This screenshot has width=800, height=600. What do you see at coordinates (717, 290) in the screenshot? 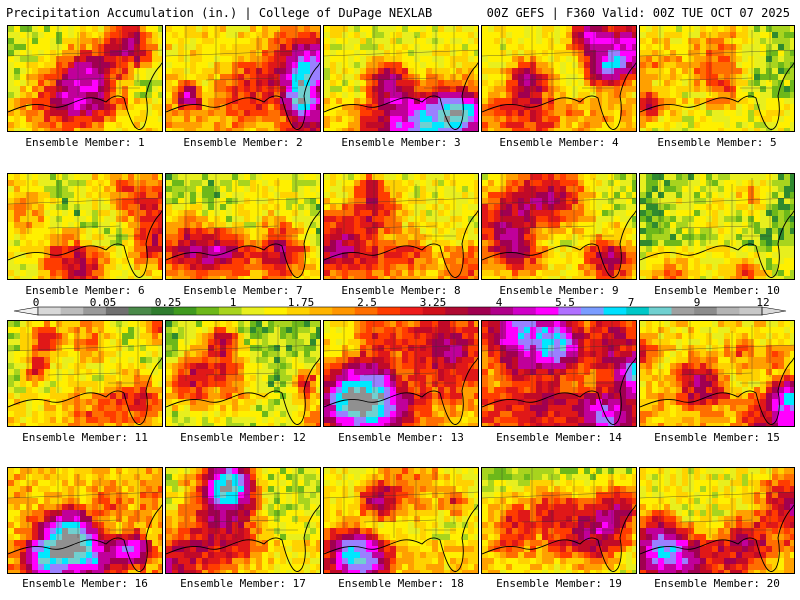
I see `ensemble-member-label: Ensemble Member: 10` at bounding box center [717, 290].